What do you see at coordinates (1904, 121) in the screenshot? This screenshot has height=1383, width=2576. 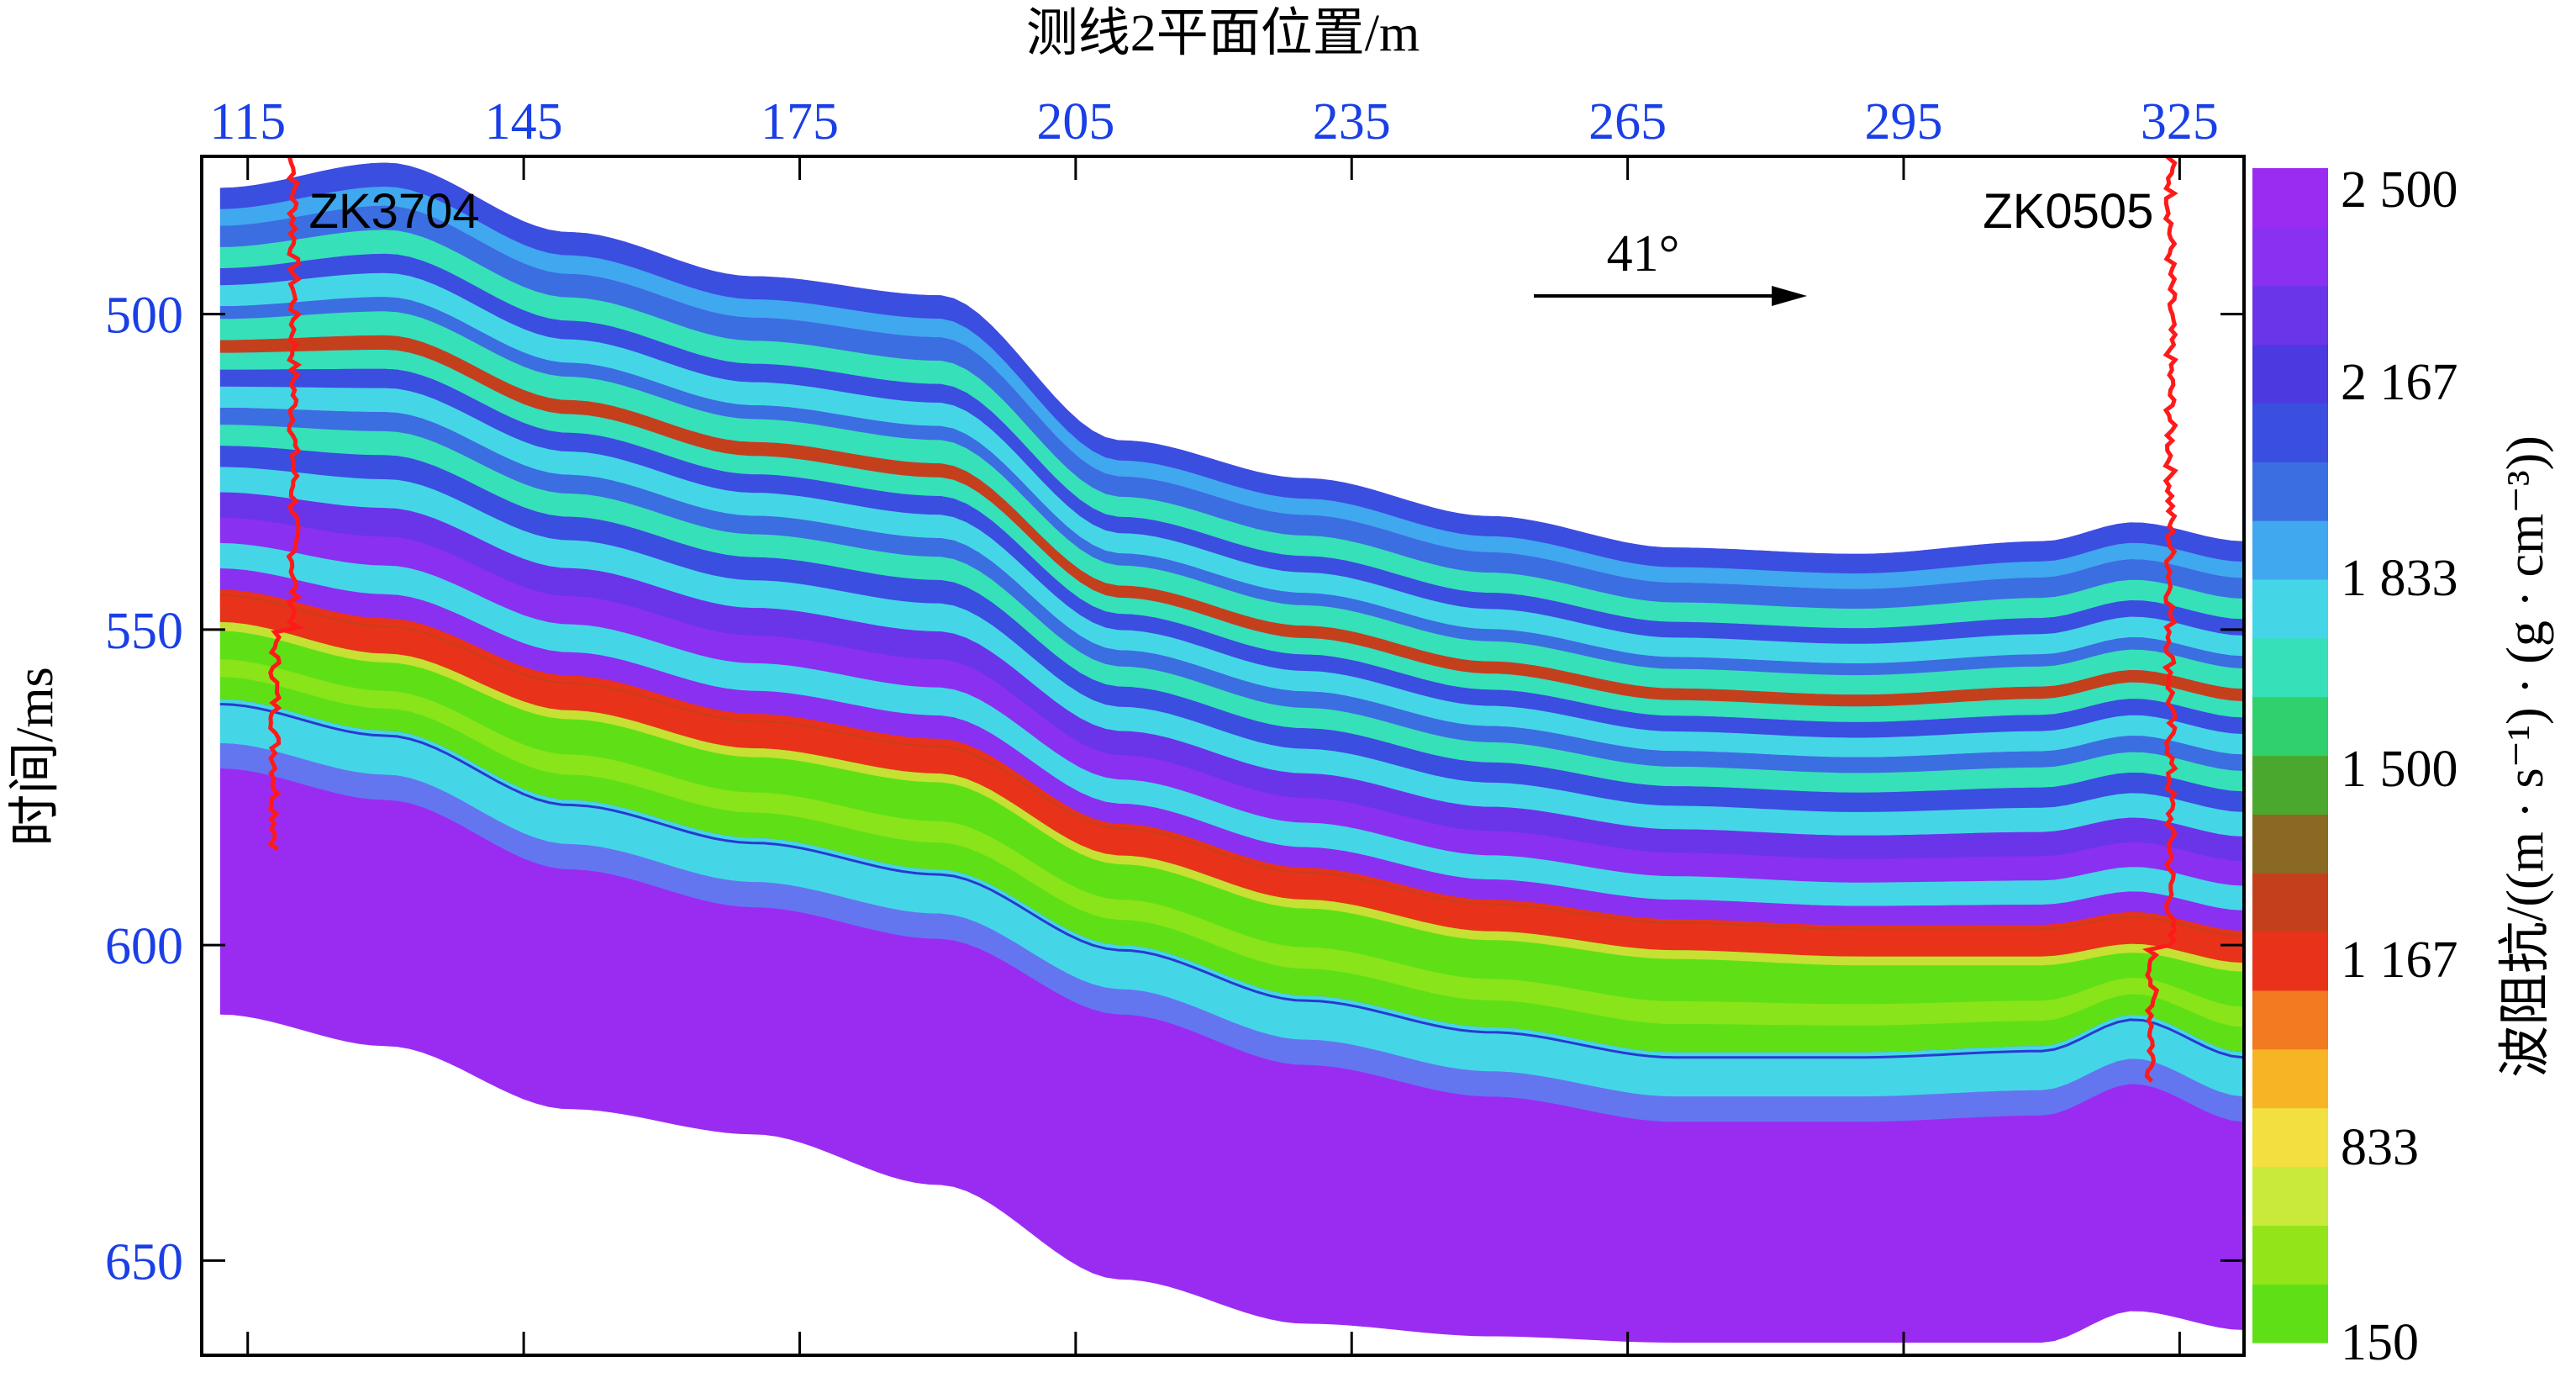 I see `x-tick-label: 295` at bounding box center [1904, 121].